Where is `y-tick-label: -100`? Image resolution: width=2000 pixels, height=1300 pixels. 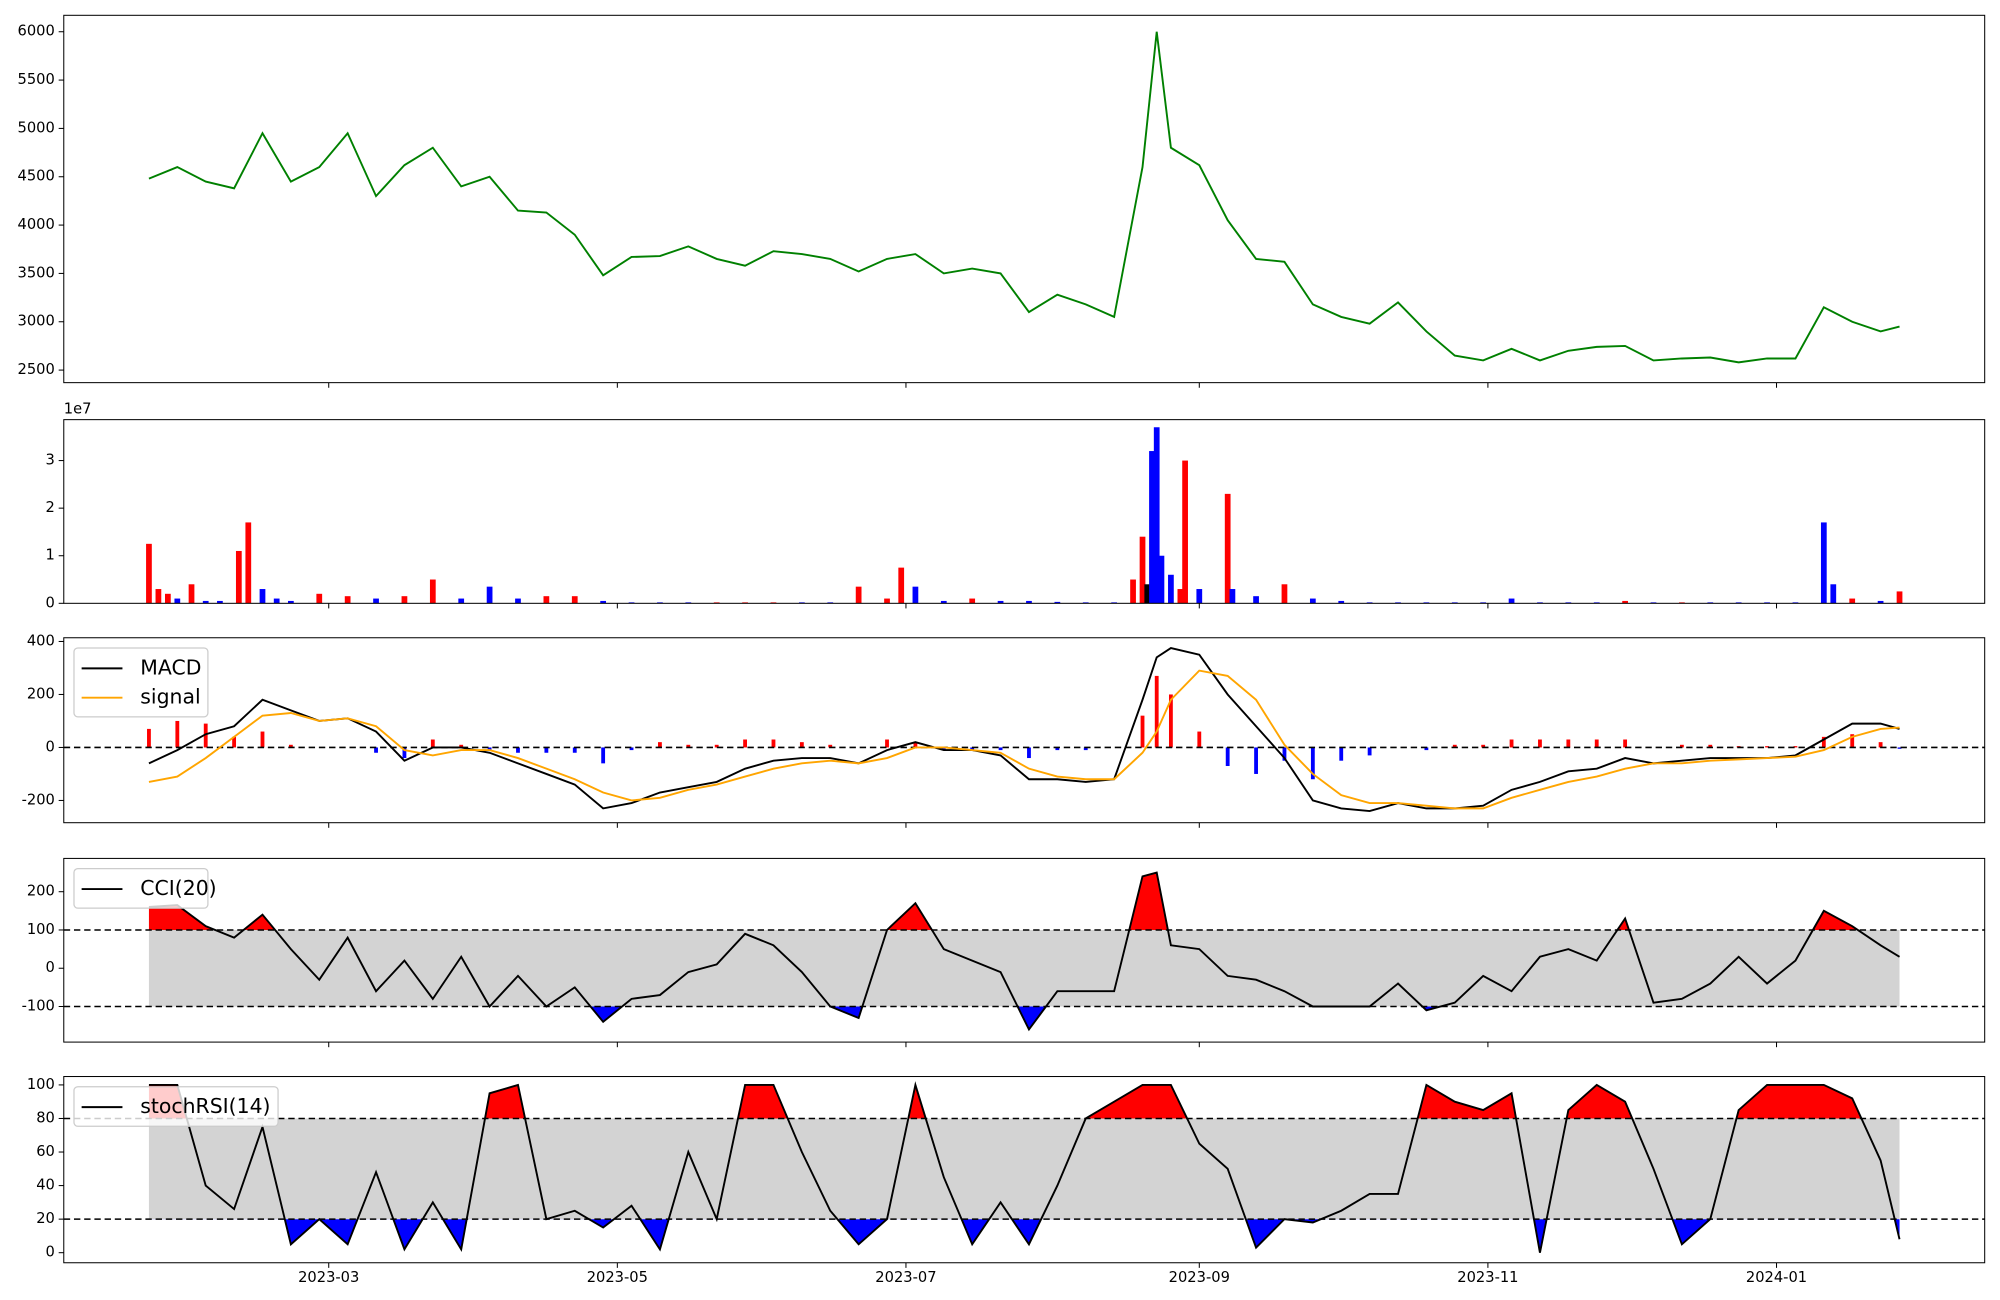
y-tick-label: -100 is located at coordinates (38, 1006).